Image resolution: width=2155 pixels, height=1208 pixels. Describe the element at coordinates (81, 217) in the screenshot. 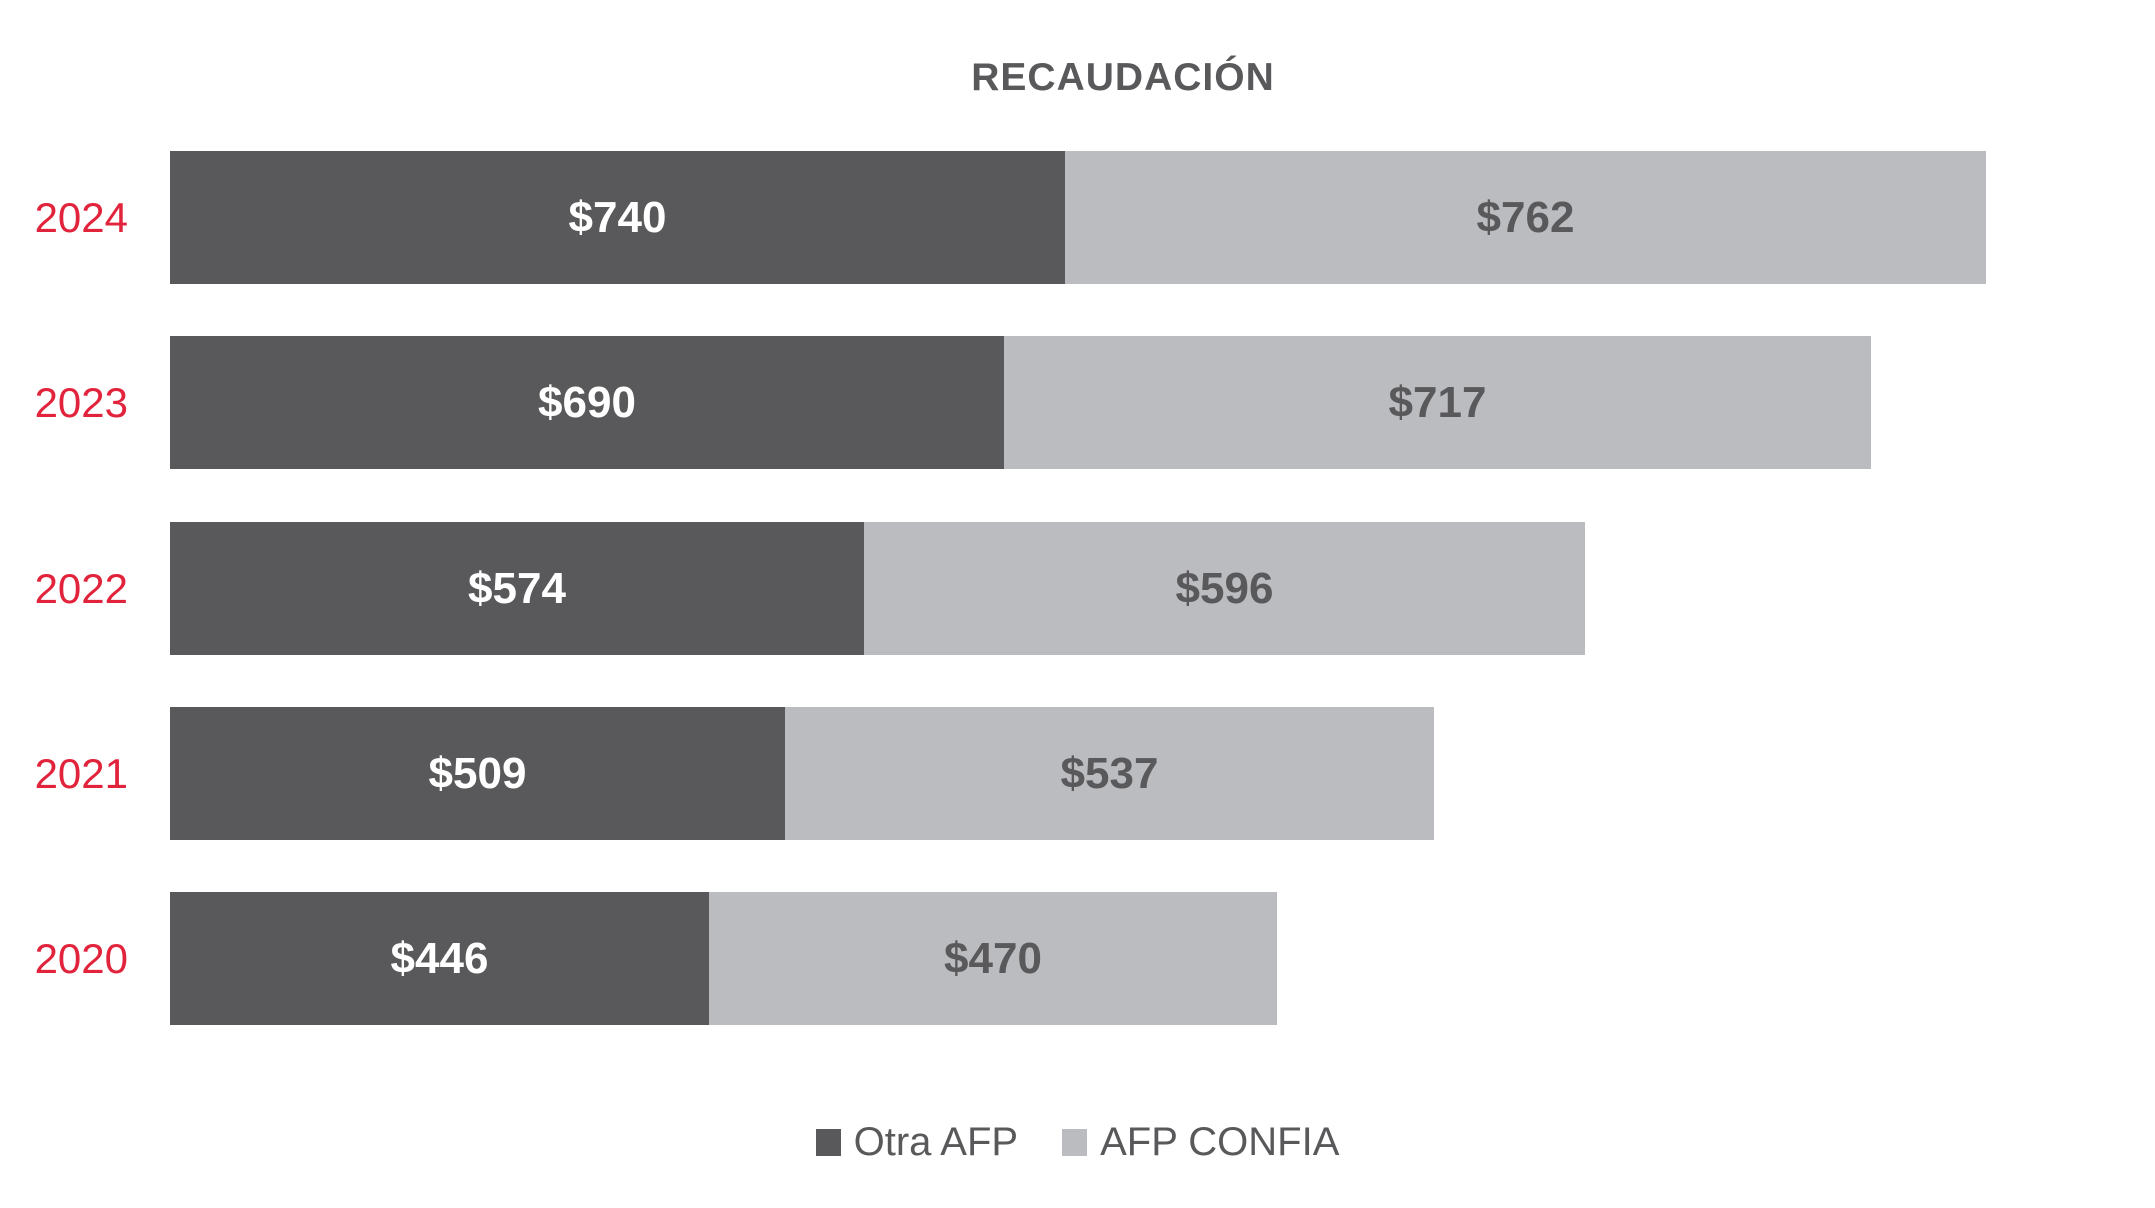

I see `year-label: 2024` at that location.